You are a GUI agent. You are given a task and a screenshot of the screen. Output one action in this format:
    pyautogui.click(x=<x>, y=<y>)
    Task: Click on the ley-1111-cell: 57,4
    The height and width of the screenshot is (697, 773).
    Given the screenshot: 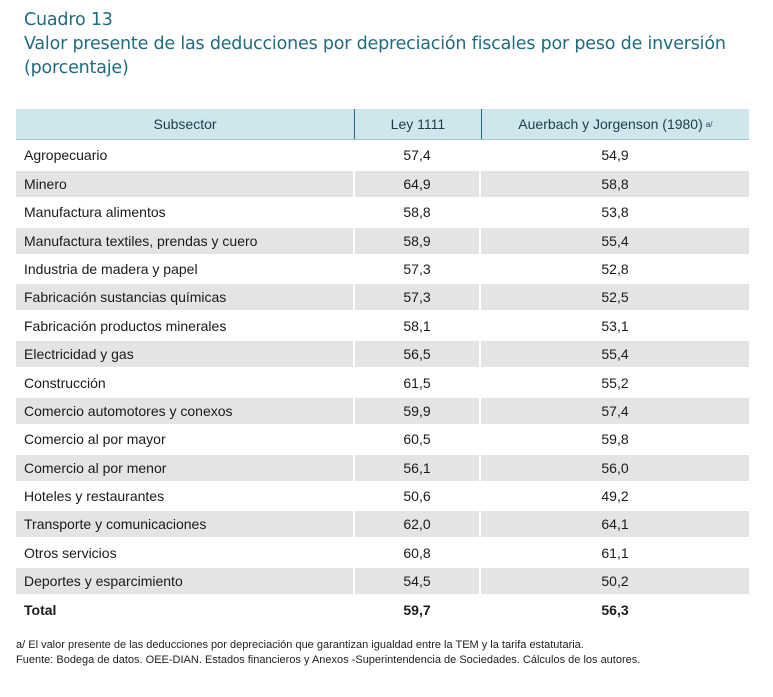 What is the action you would take?
    pyautogui.click(x=418, y=155)
    